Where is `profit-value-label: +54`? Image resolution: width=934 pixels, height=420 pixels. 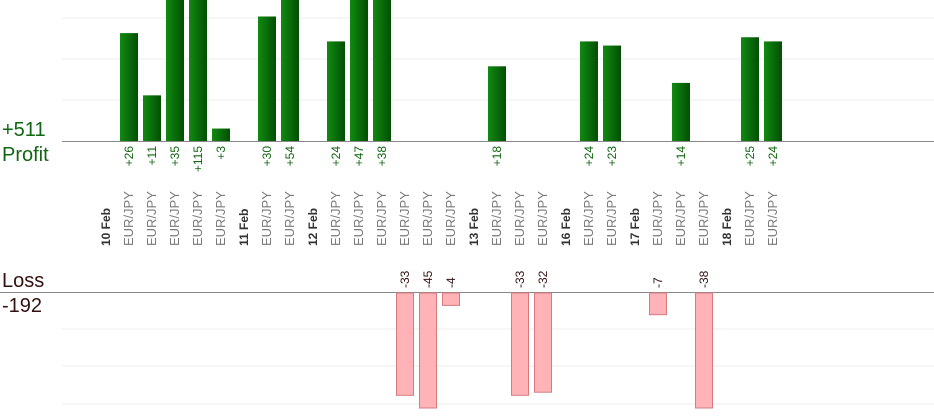 profit-value-label: +54 is located at coordinates (290, 156).